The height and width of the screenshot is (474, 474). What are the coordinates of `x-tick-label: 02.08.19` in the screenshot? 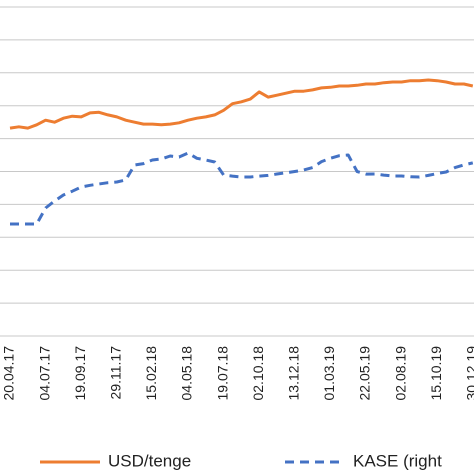 It's located at (400, 373).